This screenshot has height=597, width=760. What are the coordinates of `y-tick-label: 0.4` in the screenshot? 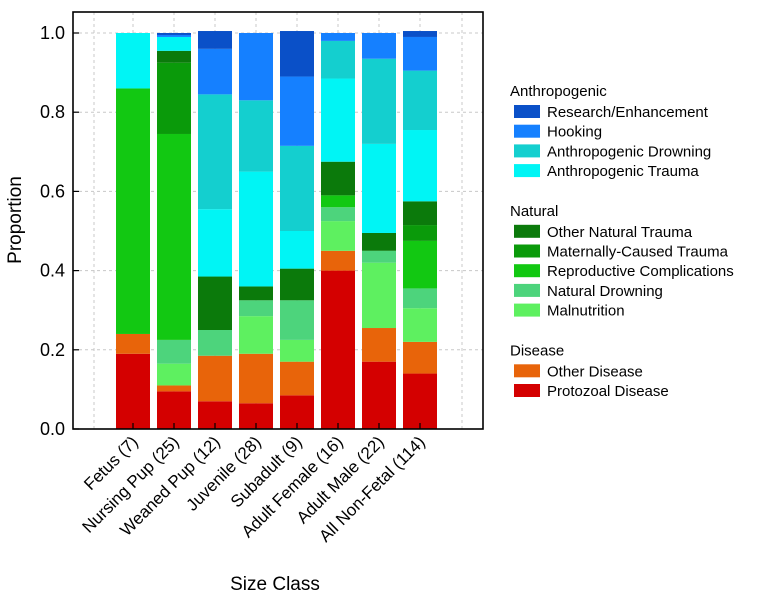 It's located at (52, 271).